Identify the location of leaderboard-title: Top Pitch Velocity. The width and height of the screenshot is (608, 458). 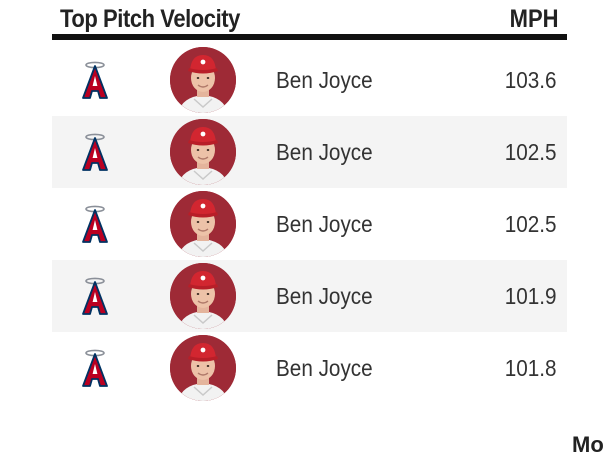
(150, 19).